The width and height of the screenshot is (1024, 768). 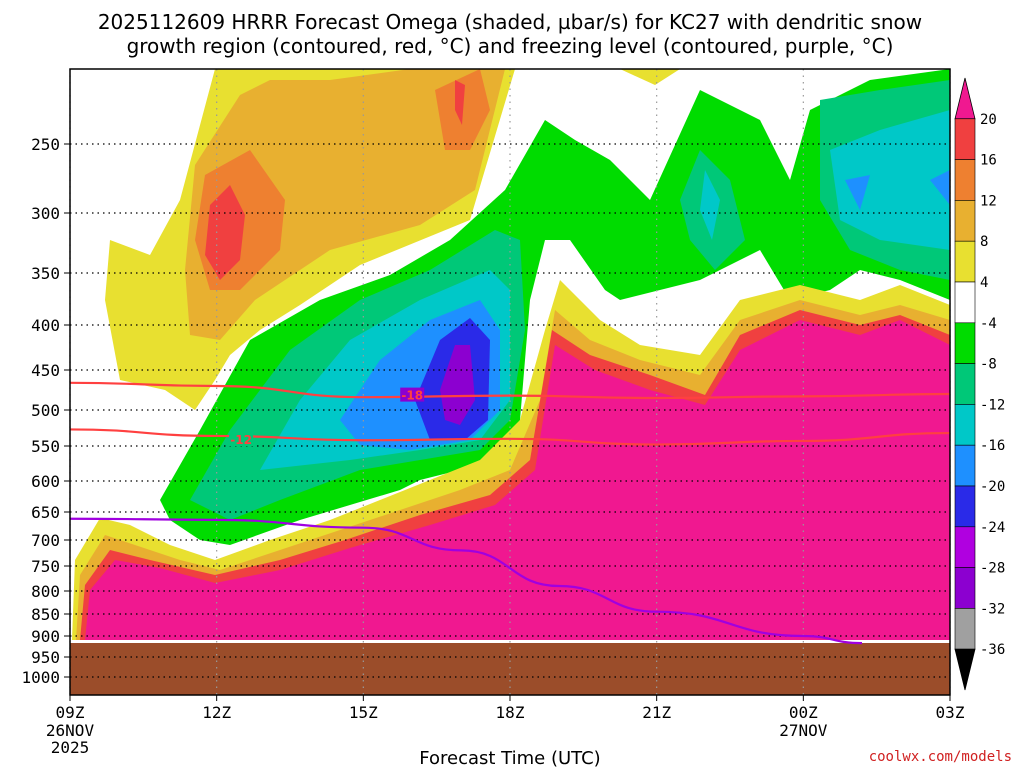 What do you see at coordinates (457, 385) in the screenshot?
I see `omega-region-neg24-neg28` at bounding box center [457, 385].